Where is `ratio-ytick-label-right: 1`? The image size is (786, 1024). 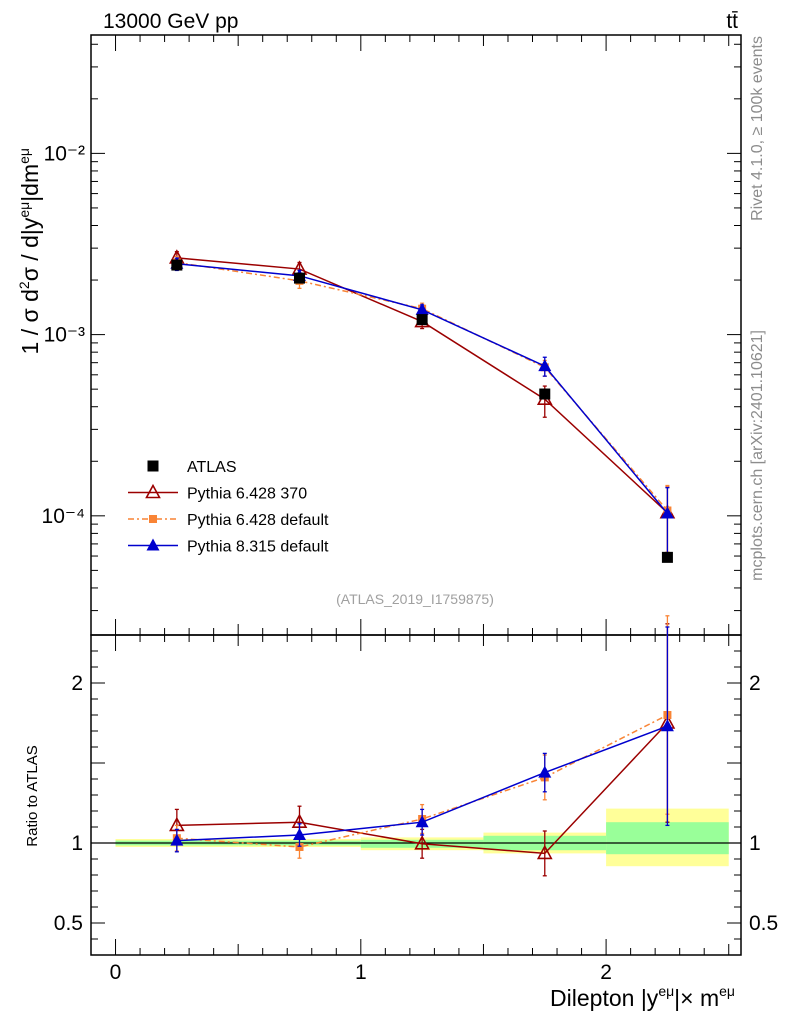
ratio-ytick-label-right: 1 is located at coordinates (755, 843).